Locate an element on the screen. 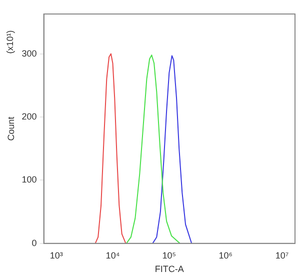  x-tick-label: 10⁴ is located at coordinates (113, 255).